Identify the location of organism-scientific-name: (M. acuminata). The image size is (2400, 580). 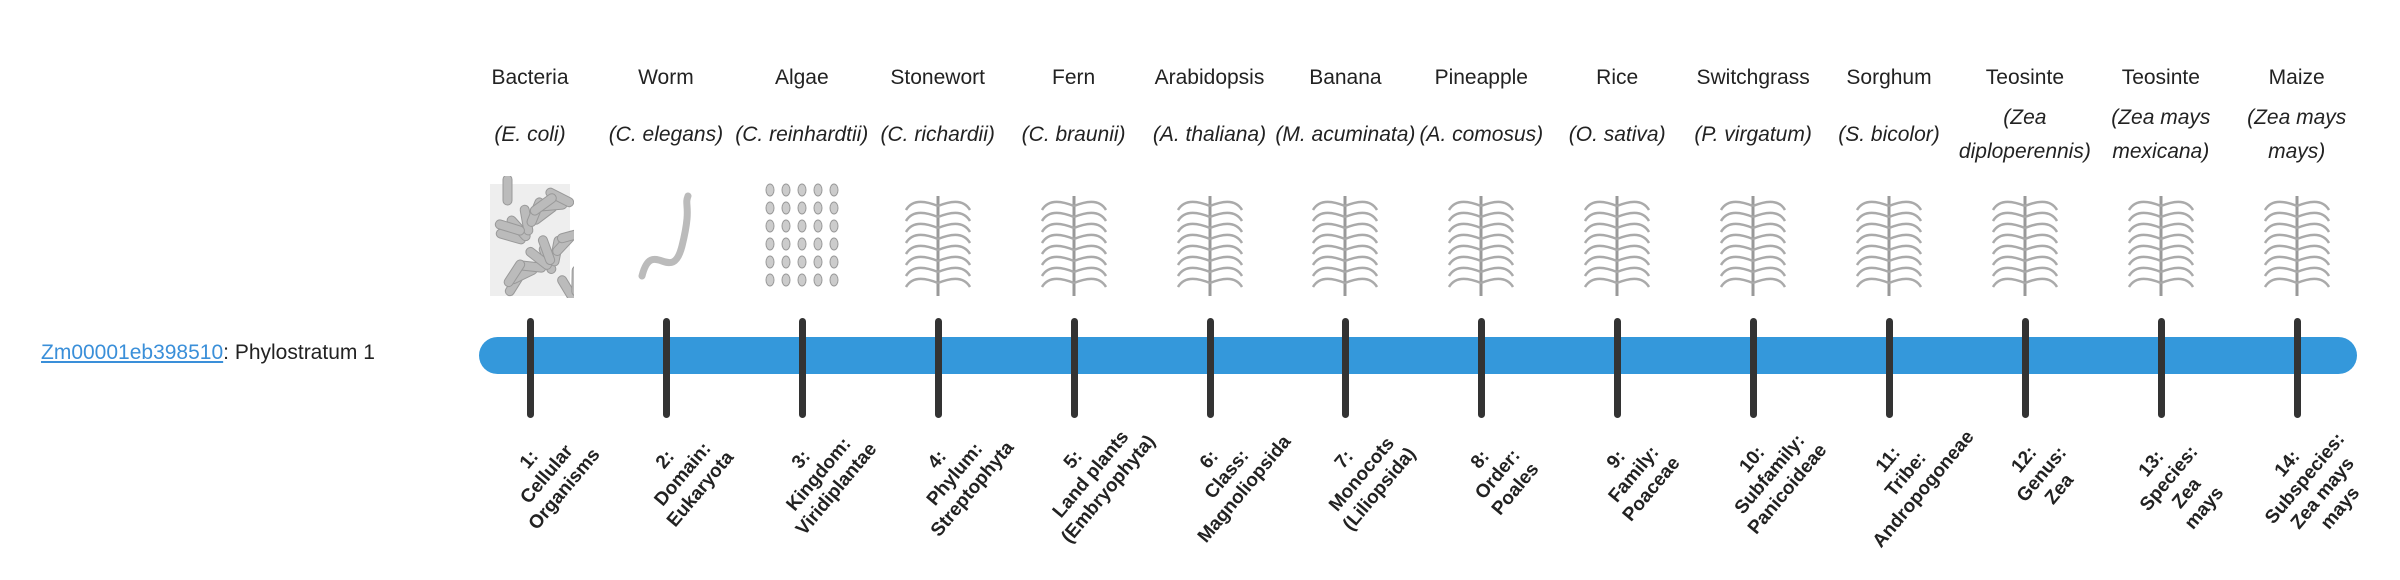
(1345, 134).